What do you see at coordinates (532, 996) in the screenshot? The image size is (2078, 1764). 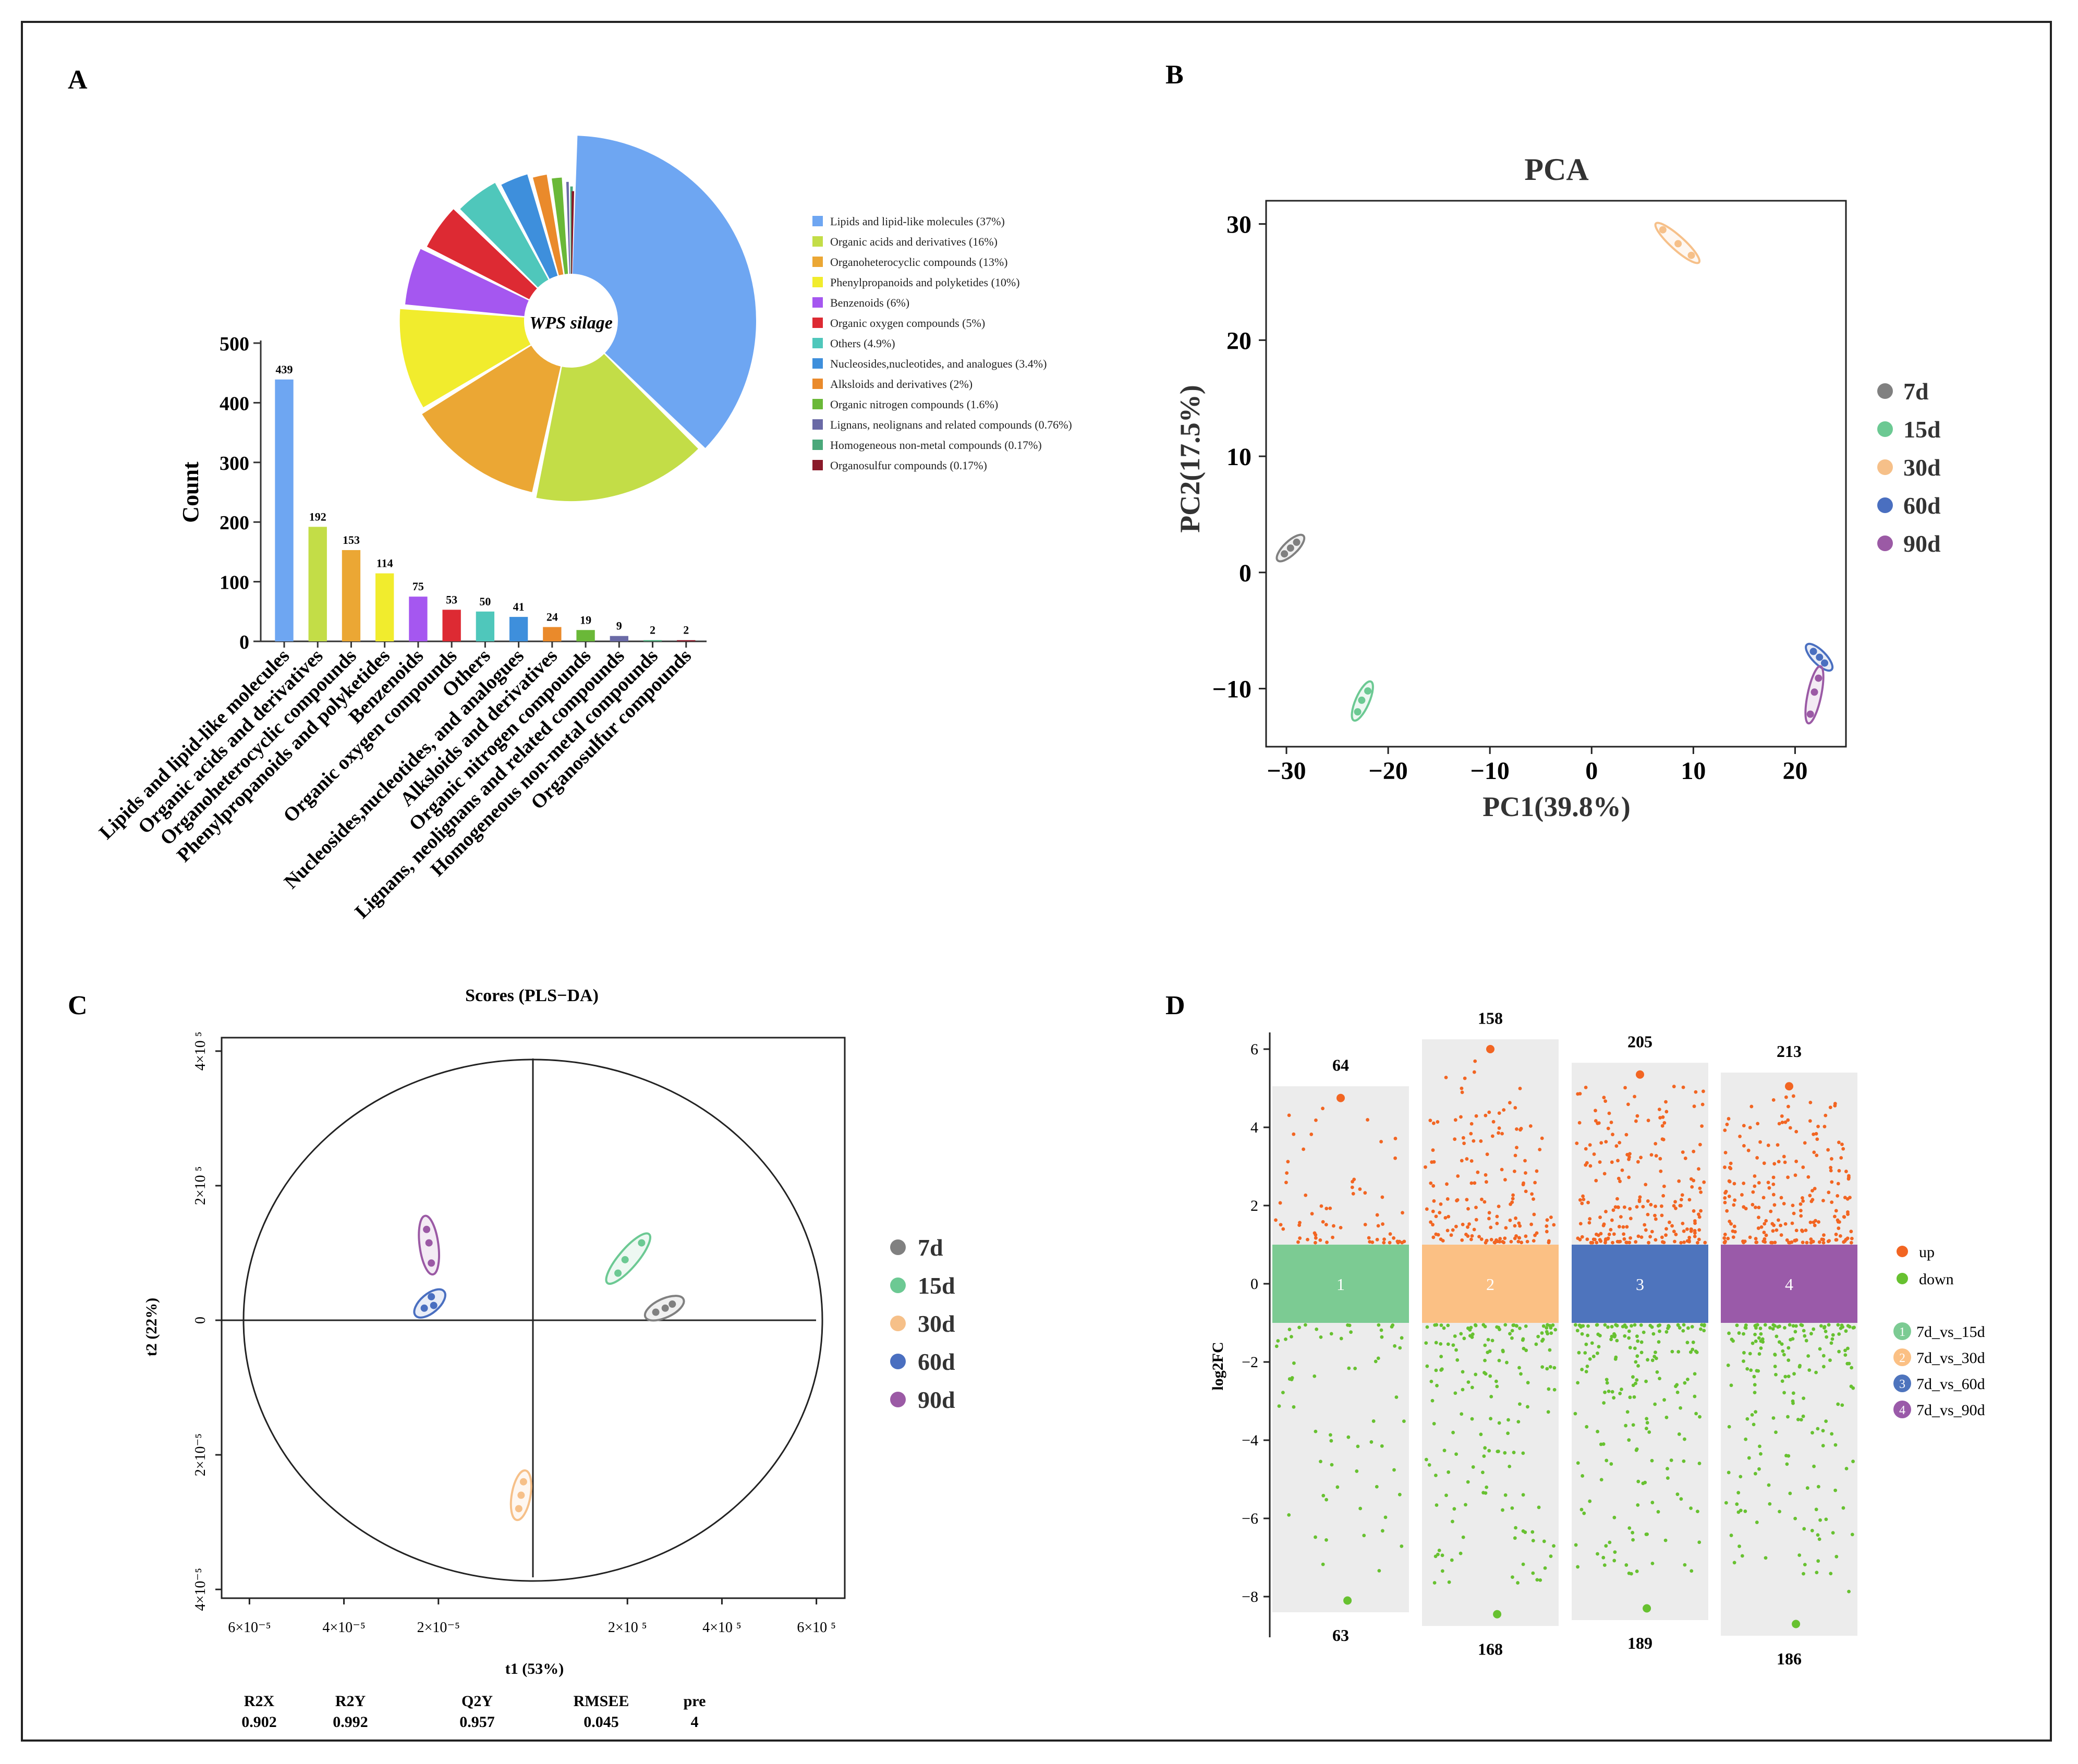 I see `plsda-title: Scores (PLS−DA)` at bounding box center [532, 996].